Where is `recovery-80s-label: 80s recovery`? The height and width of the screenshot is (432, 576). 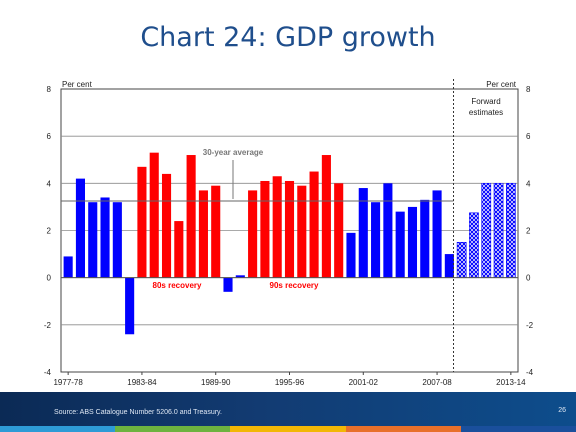
recovery-80s-label: 80s recovery is located at coordinates (177, 285).